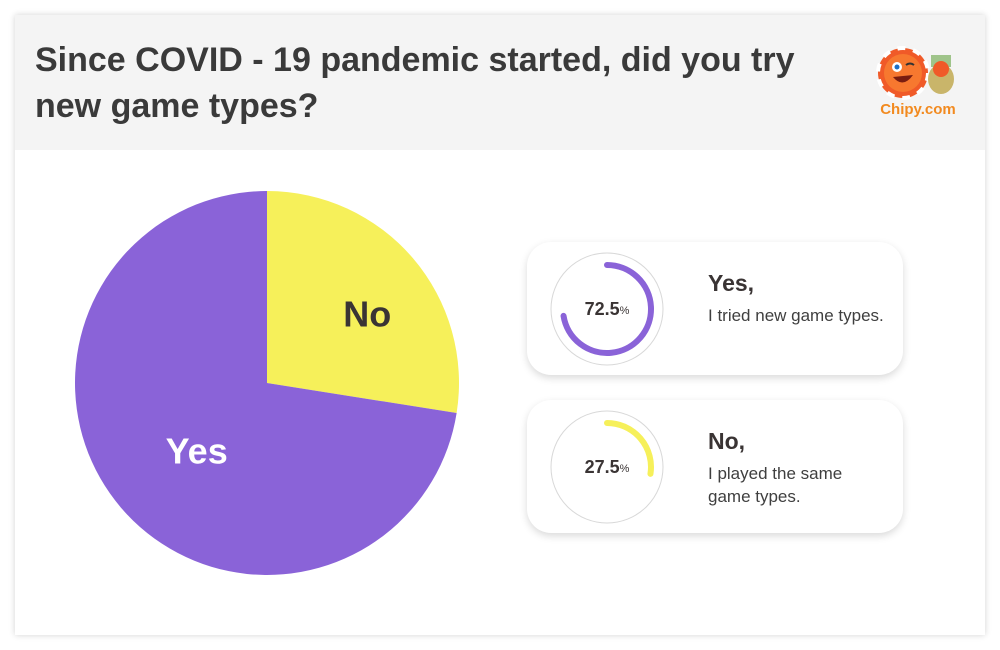 Image resolution: width=1000 pixels, height=650 pixels. I want to click on chipy-logo: Chipy.com, so click(918, 85).